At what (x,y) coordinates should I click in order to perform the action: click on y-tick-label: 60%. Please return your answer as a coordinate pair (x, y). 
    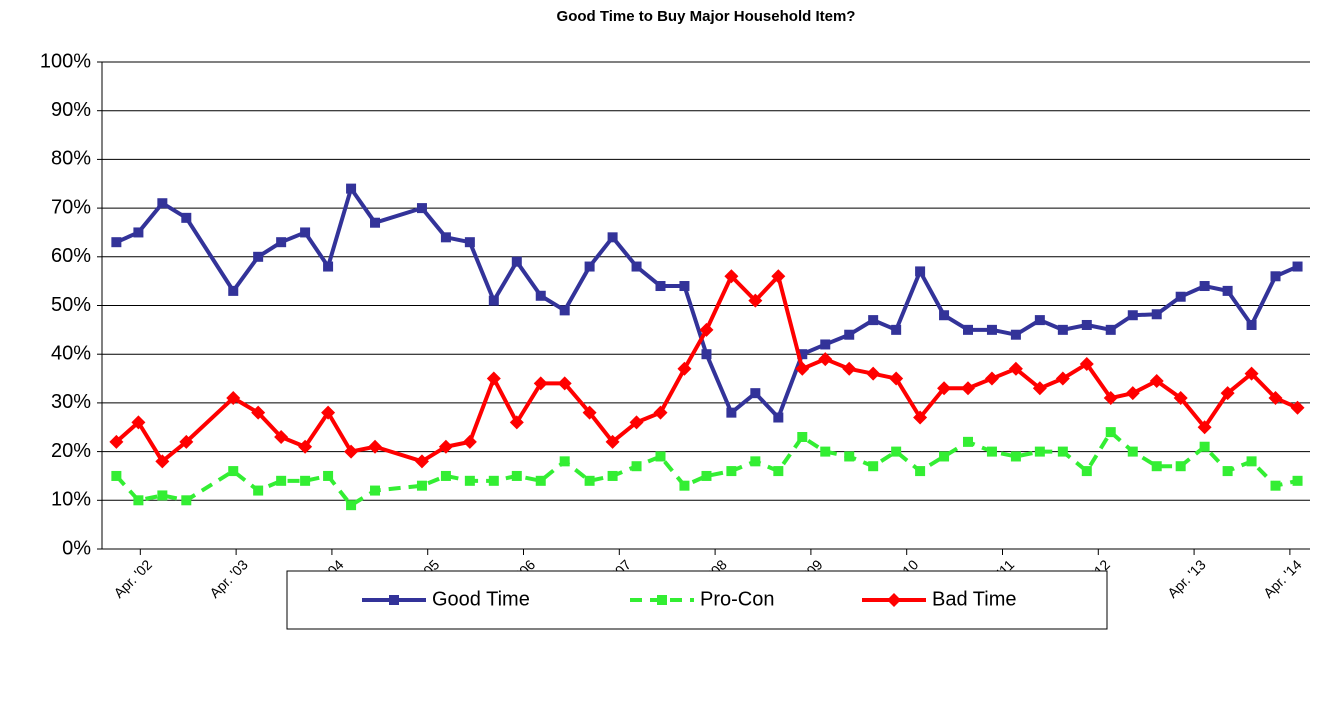
    Looking at the image, I should click on (71, 256).